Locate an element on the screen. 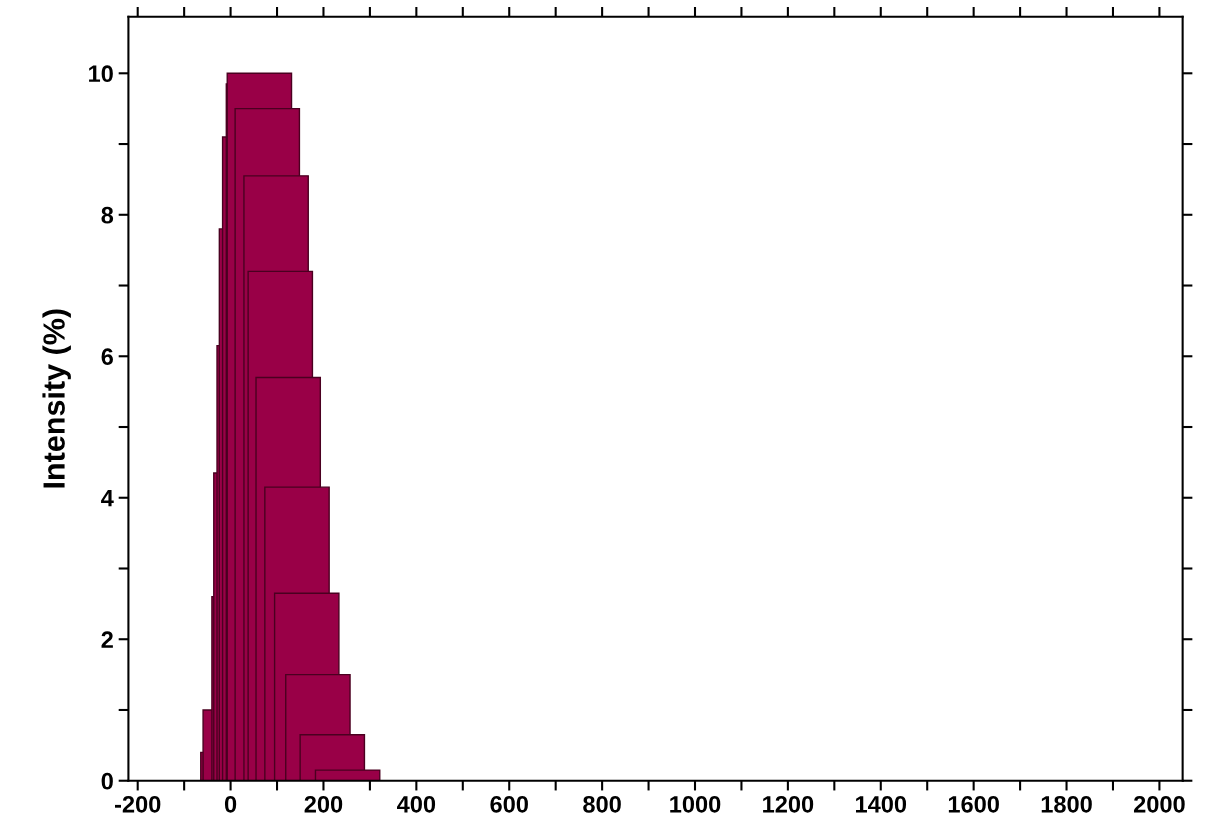 Image resolution: width=1223 pixels, height=835 pixels. x-tick-label: 1000 is located at coordinates (695, 804).